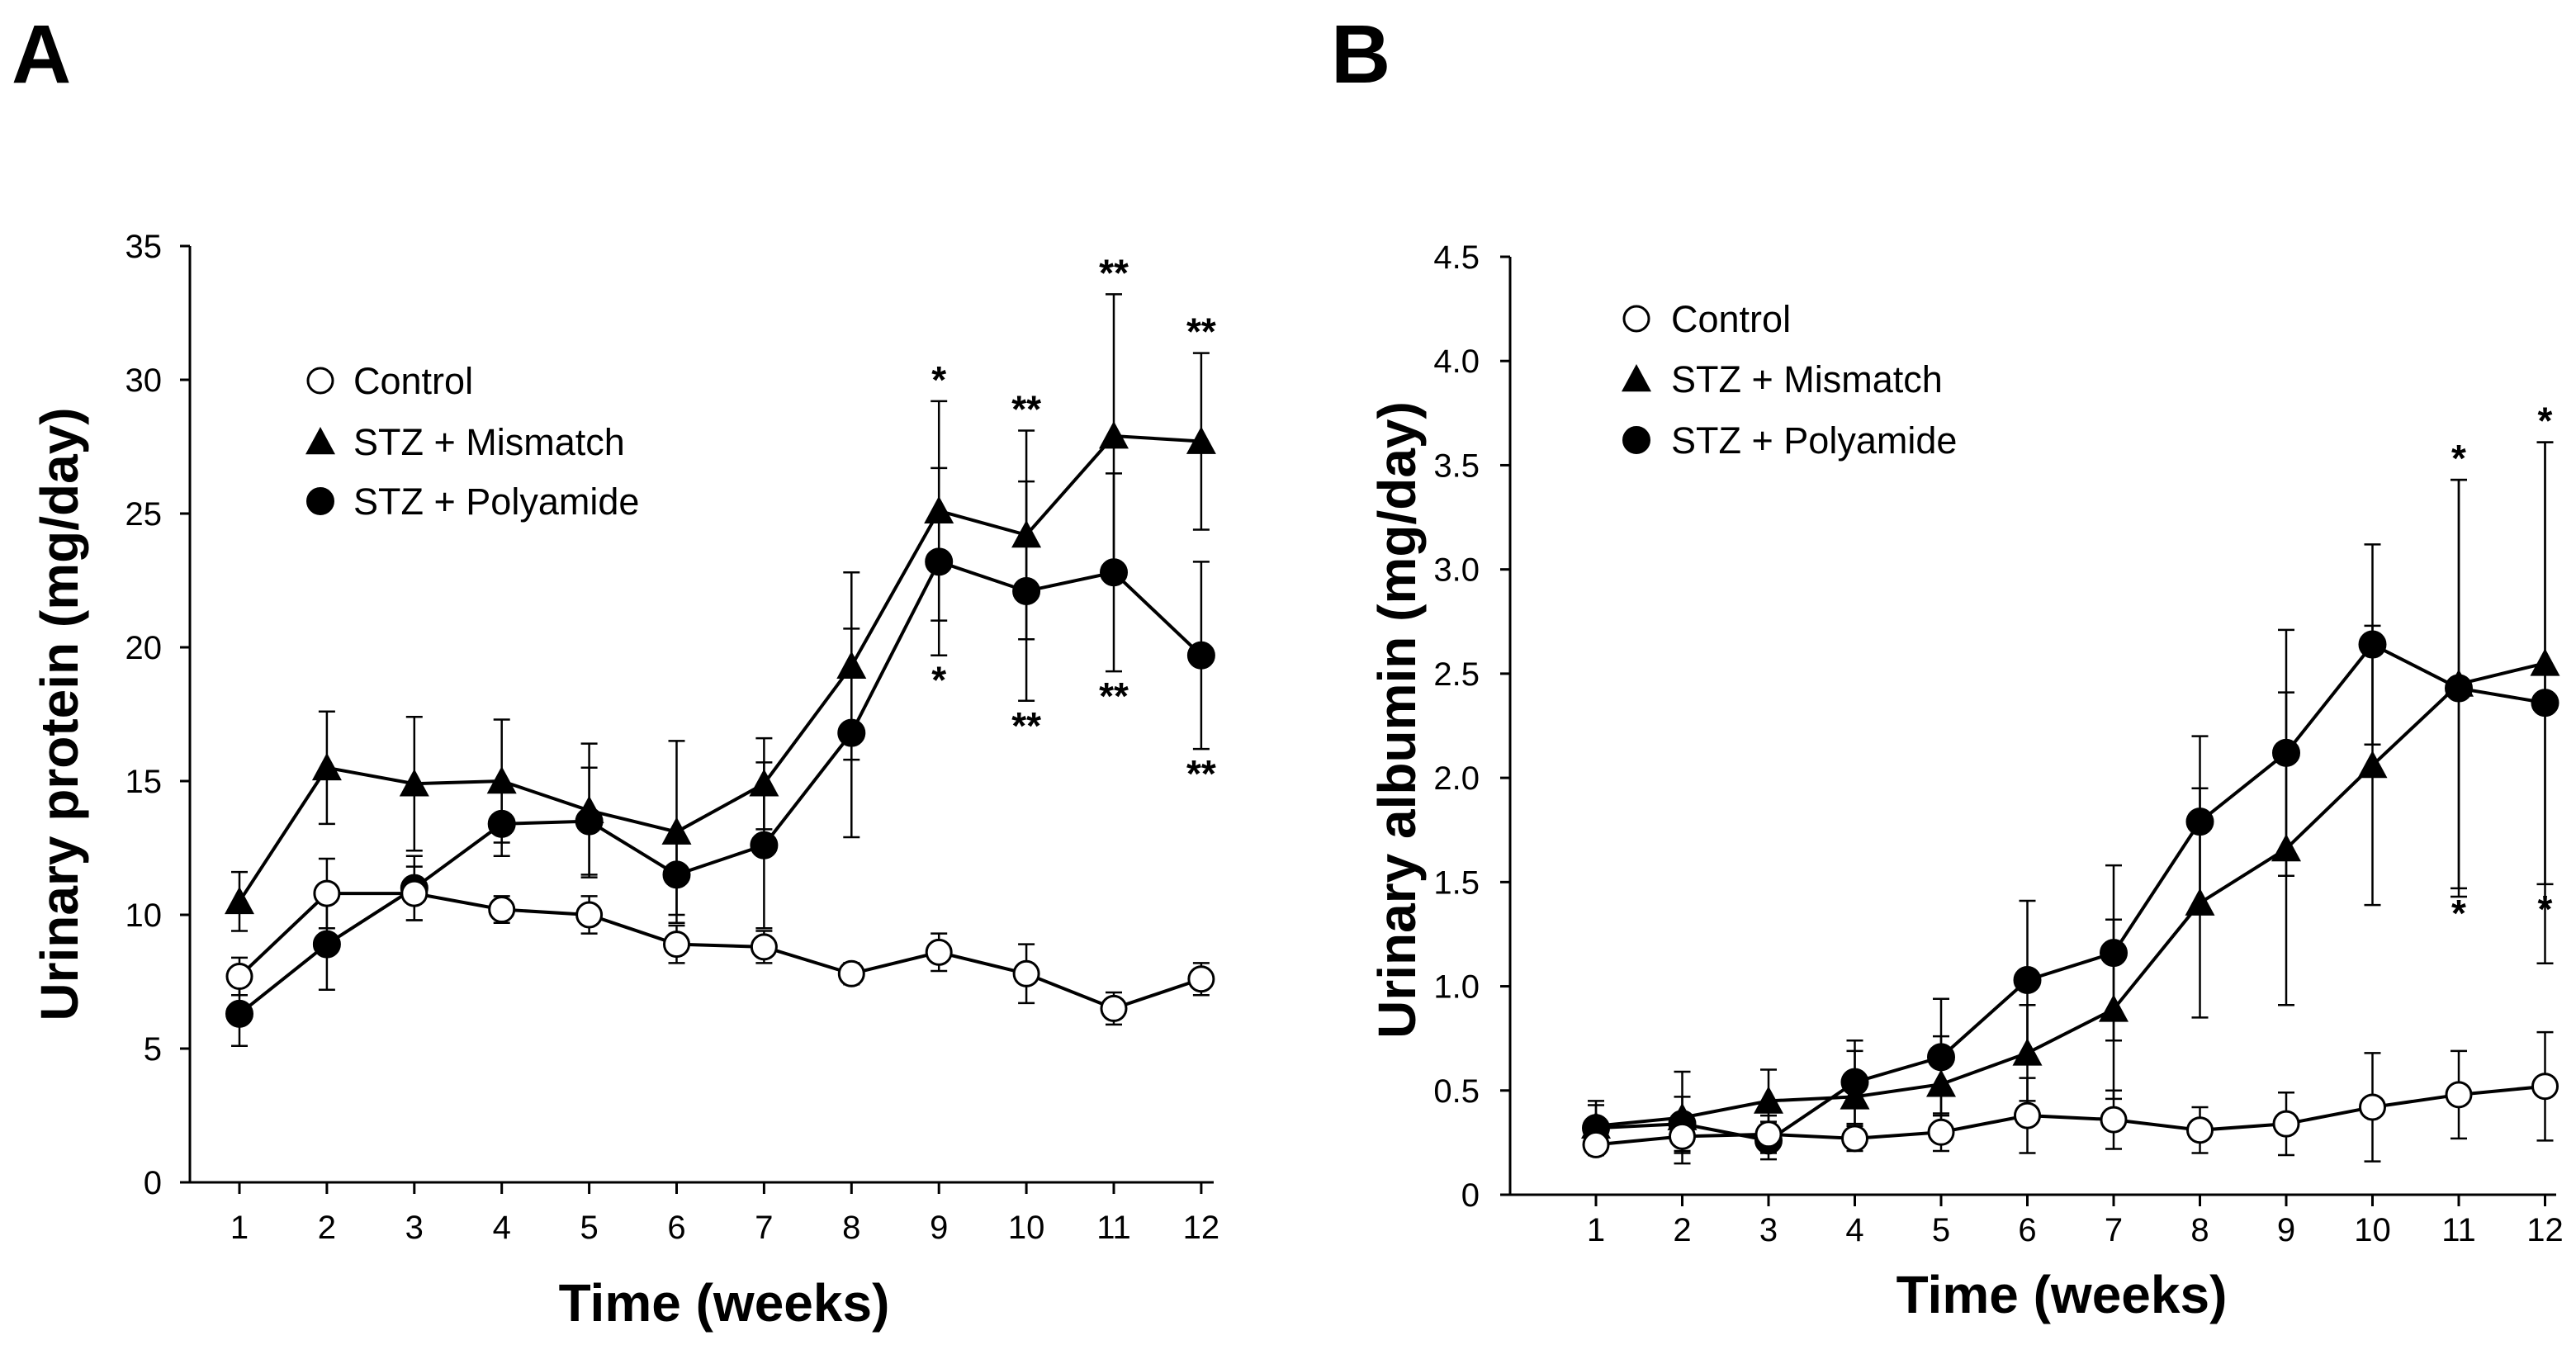 This screenshot has width=2576, height=1345. I want to click on x-tick-label: 9, so click(2286, 1230).